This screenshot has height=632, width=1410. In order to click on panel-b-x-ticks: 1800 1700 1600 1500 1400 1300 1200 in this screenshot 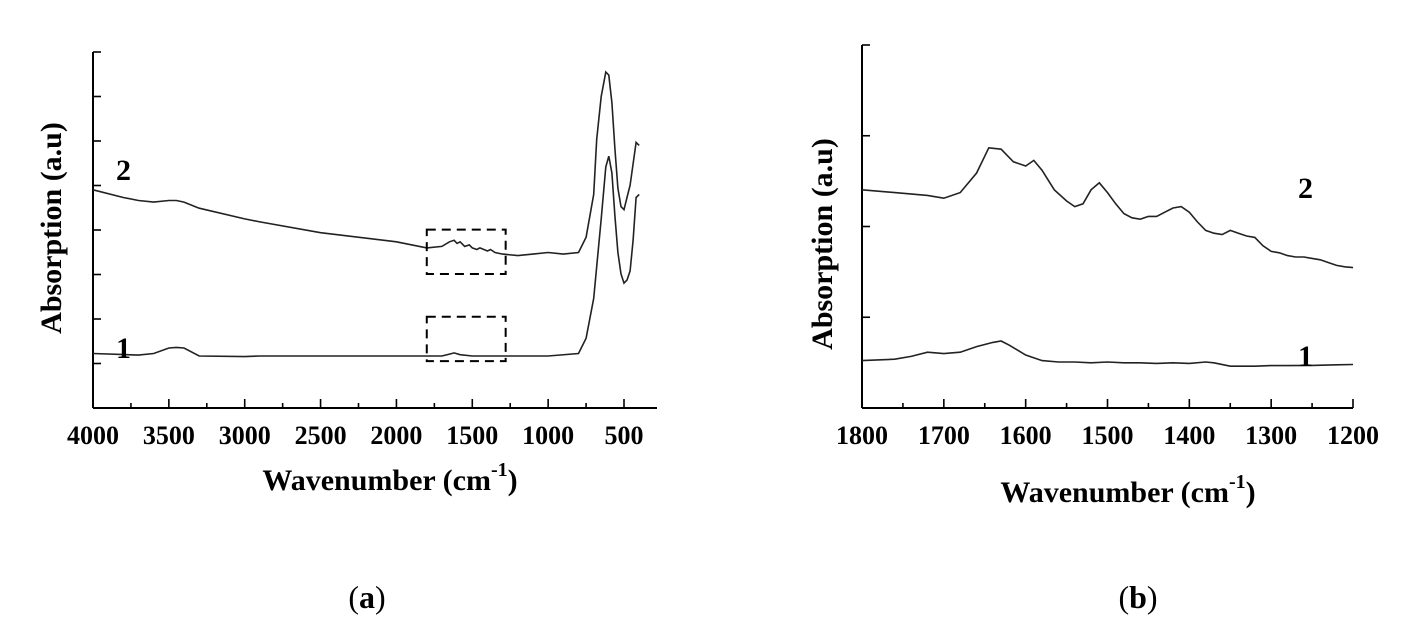, I will do `click(1107, 424)`.